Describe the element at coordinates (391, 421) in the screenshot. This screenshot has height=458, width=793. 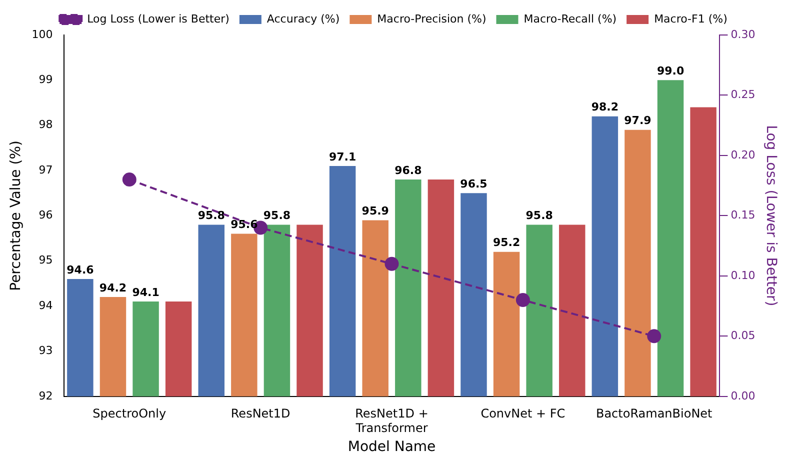
I see `x-tick-label: ResNet1D + Transformer` at that location.